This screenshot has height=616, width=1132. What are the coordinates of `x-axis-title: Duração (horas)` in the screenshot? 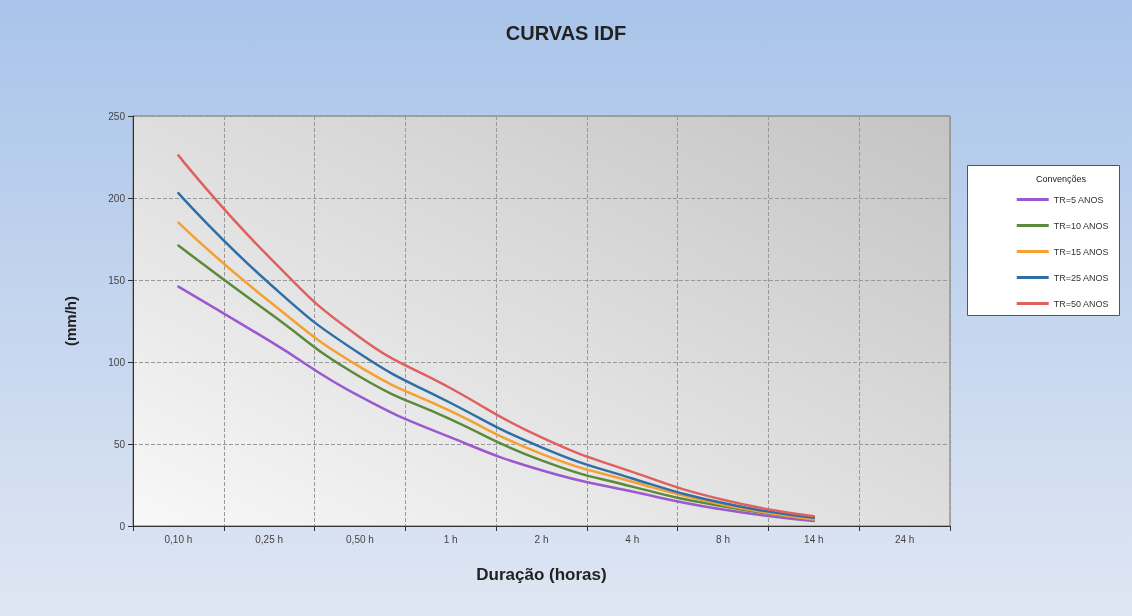 It's located at (541, 574).